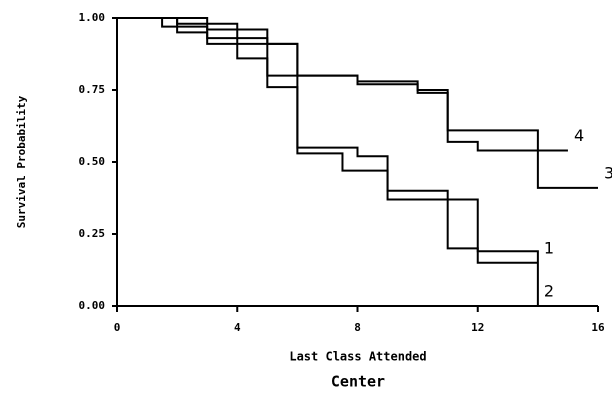 Image resolution: width=612 pixels, height=407 pixels. I want to click on series-label: 2, so click(549, 291).